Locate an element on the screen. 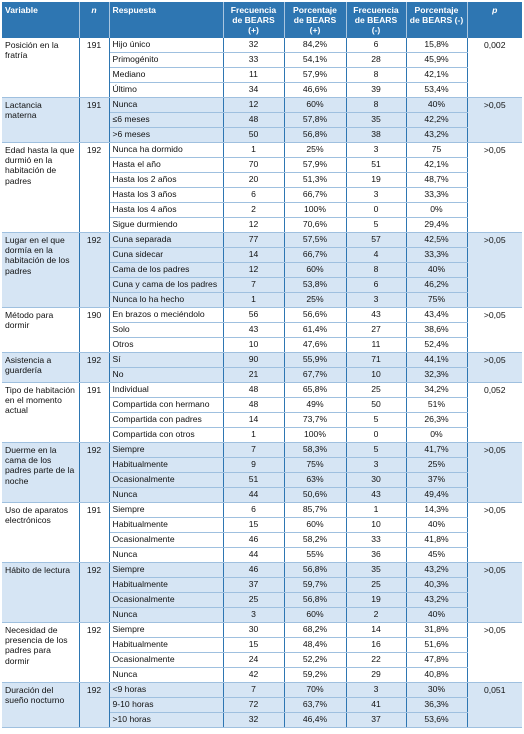 The height and width of the screenshot is (734, 524). pct-pos-cell: 55,9% is located at coordinates (315, 360).